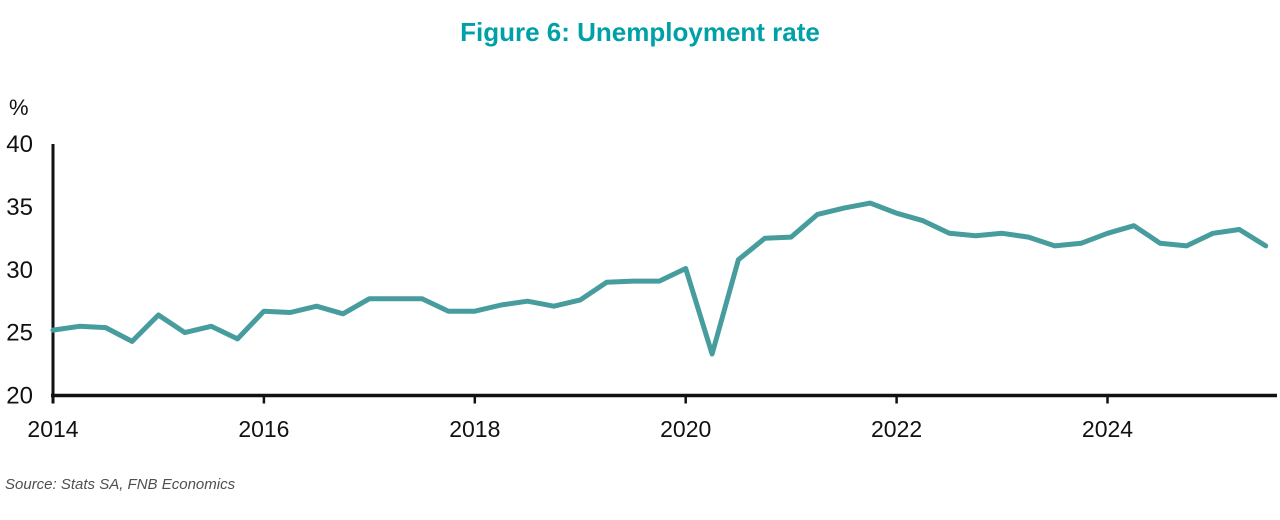 The image size is (1280, 520). I want to click on x-tick-label: 2018, so click(474, 429).